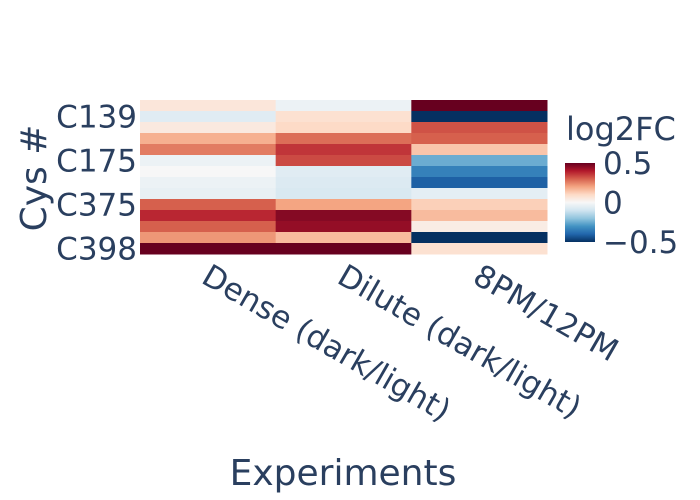 The image size is (700, 500). Describe the element at coordinates (34, 178) in the screenshot. I see `y-axis-title: Cys #` at that location.